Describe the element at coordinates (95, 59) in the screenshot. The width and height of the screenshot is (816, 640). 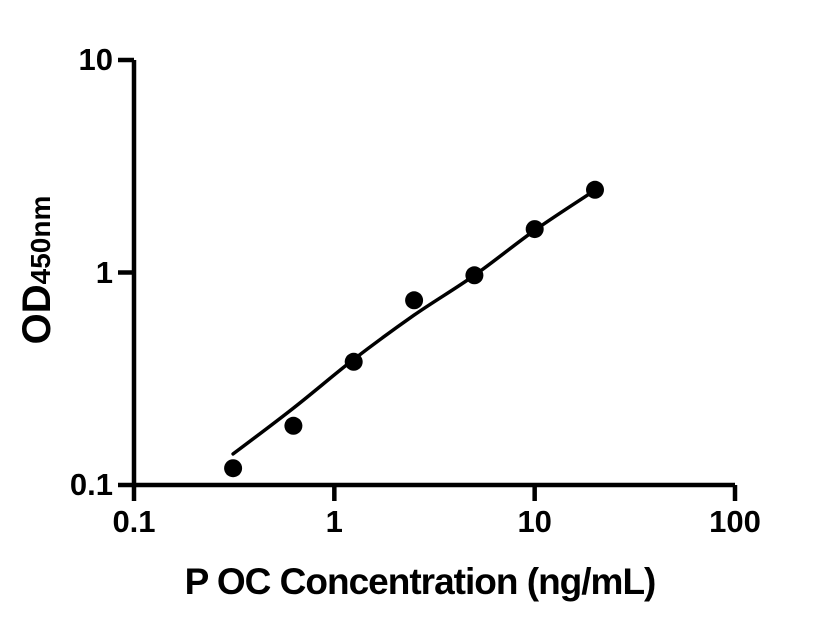
I see `y-tick-label-10: 10` at that location.